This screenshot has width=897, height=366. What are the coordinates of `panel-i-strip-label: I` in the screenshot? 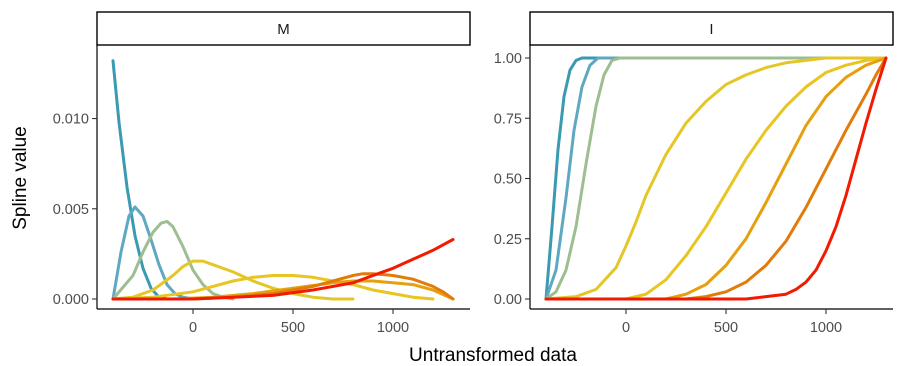 It's located at (711, 29).